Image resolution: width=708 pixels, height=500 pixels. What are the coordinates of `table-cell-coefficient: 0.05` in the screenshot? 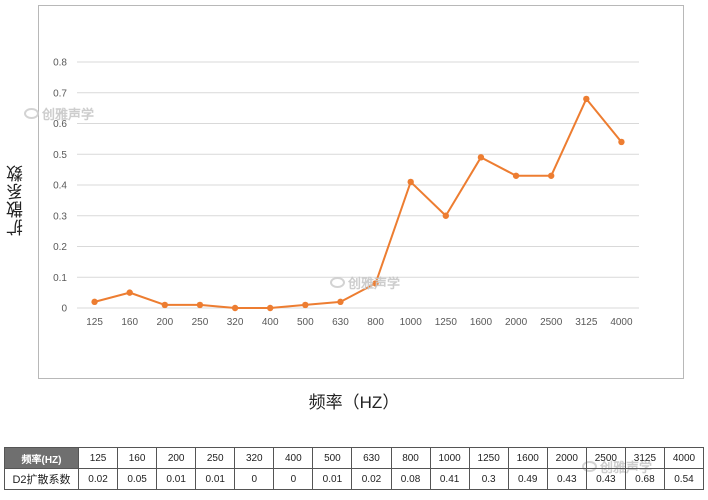 It's located at (137, 479).